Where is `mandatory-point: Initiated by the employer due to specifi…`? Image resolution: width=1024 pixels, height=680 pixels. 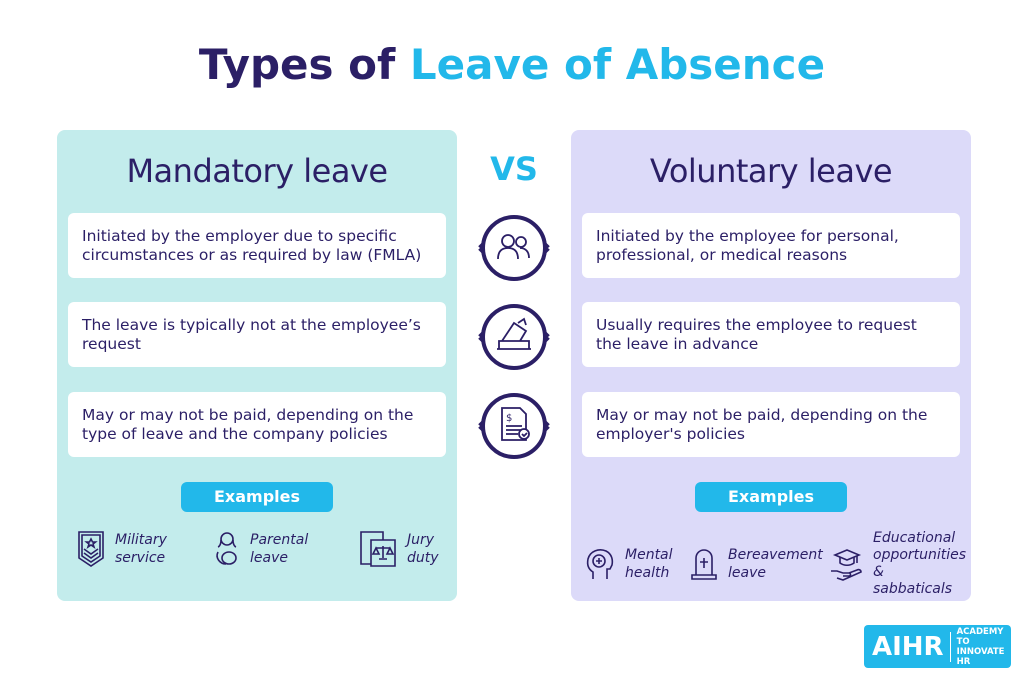
mandatory-point: Initiated by the employer due to specifi… is located at coordinates (257, 245).